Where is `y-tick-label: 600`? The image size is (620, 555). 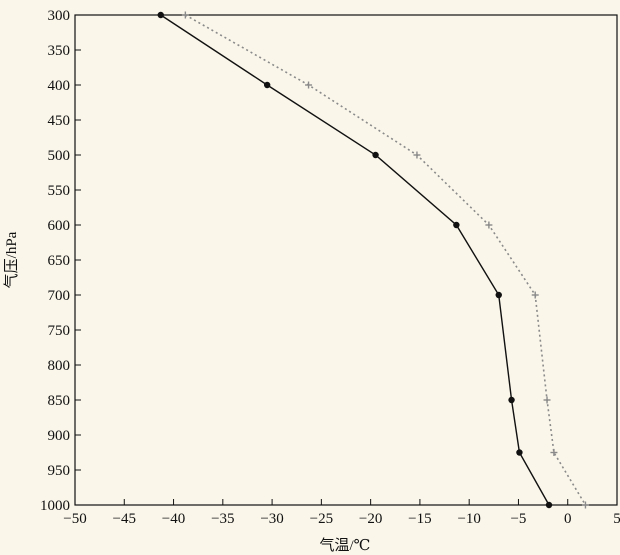
y-tick-label: 600 is located at coordinates (59, 226).